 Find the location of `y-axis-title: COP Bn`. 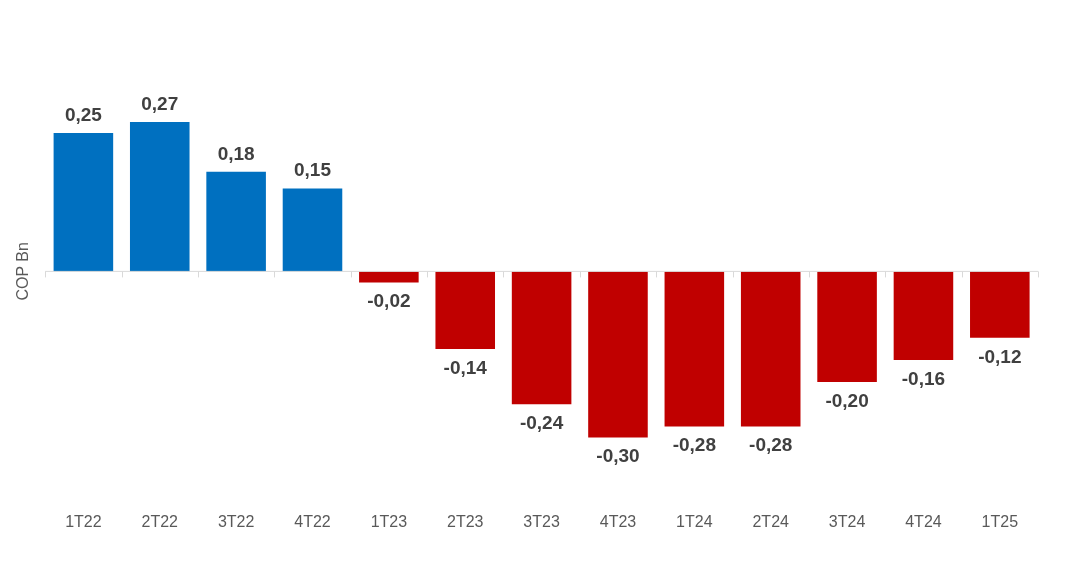

y-axis-title: COP Bn is located at coordinates (23, 271).